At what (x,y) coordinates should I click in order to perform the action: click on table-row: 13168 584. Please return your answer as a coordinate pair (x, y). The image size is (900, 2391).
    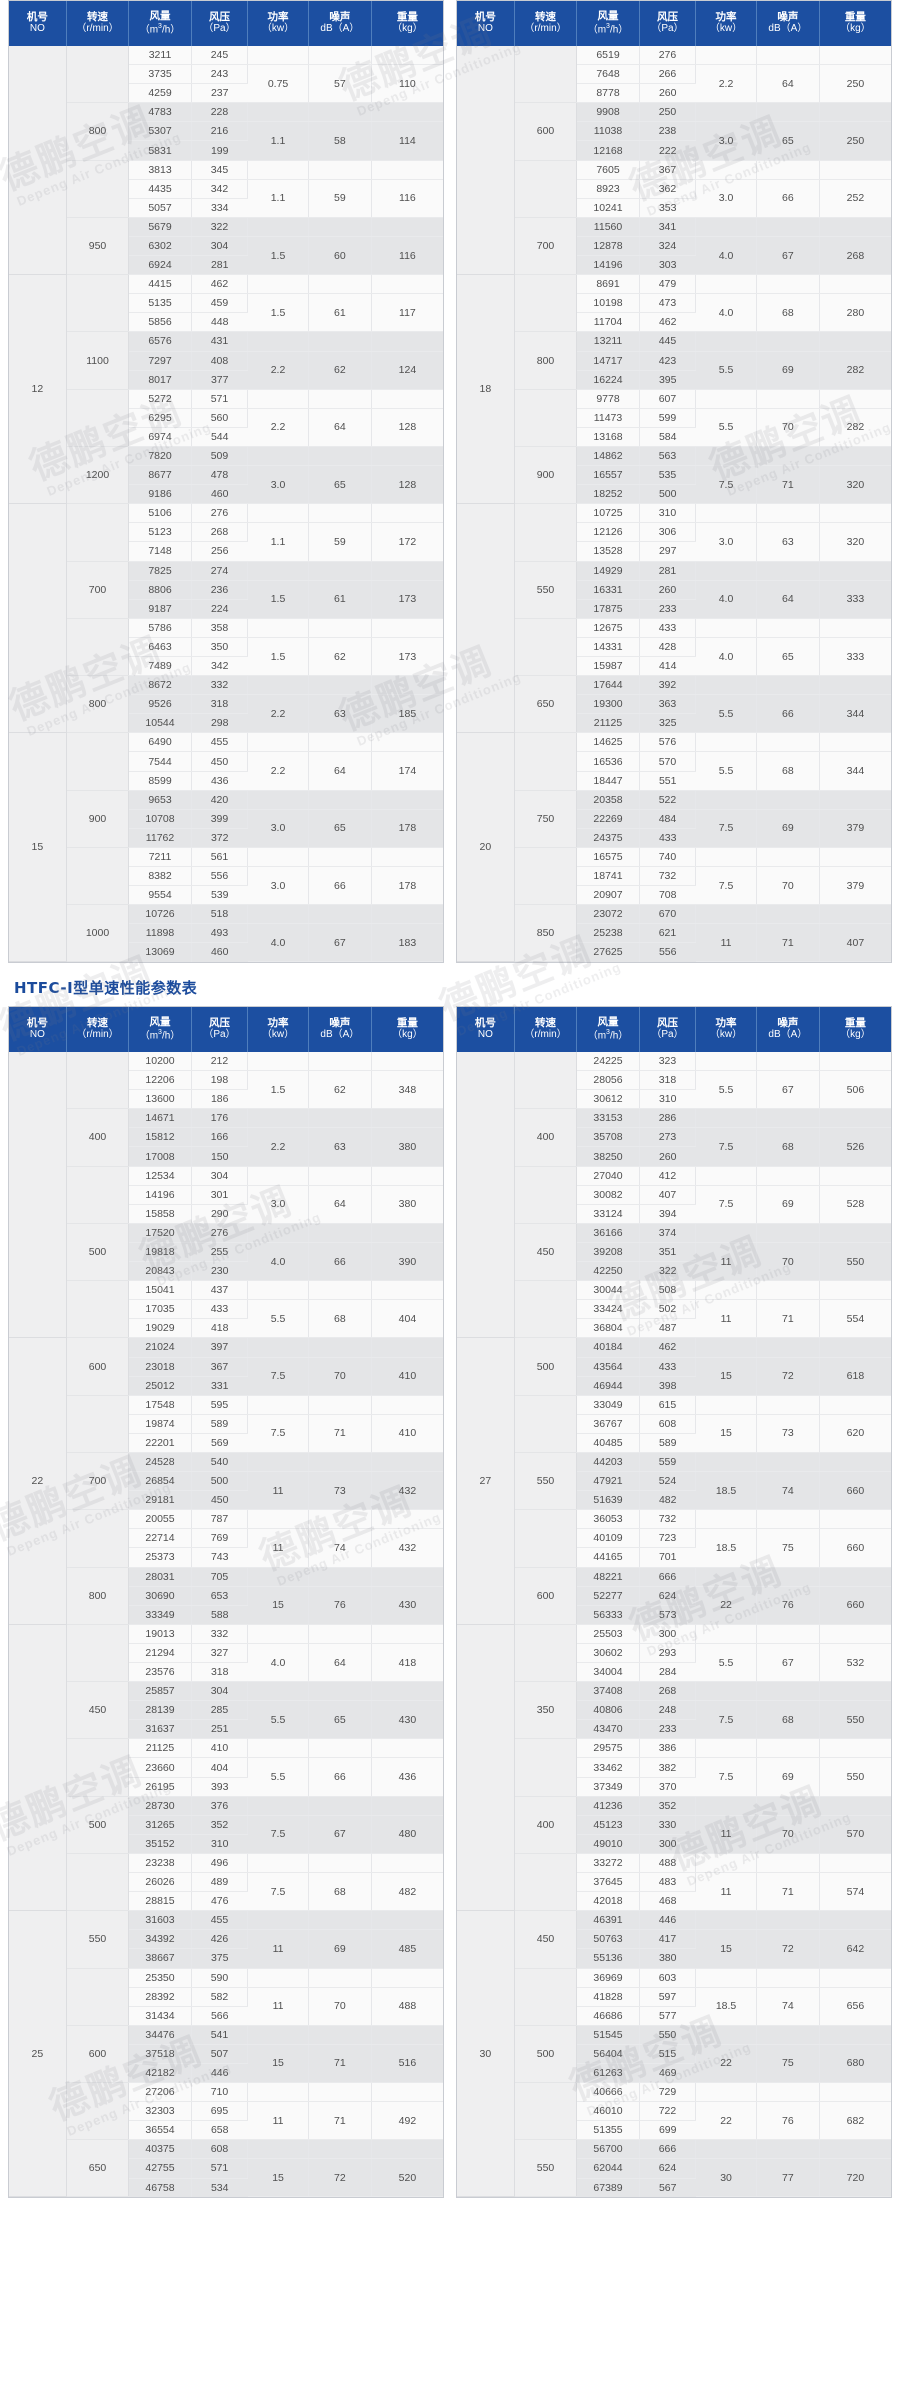
    Looking at the image, I should click on (674, 437).